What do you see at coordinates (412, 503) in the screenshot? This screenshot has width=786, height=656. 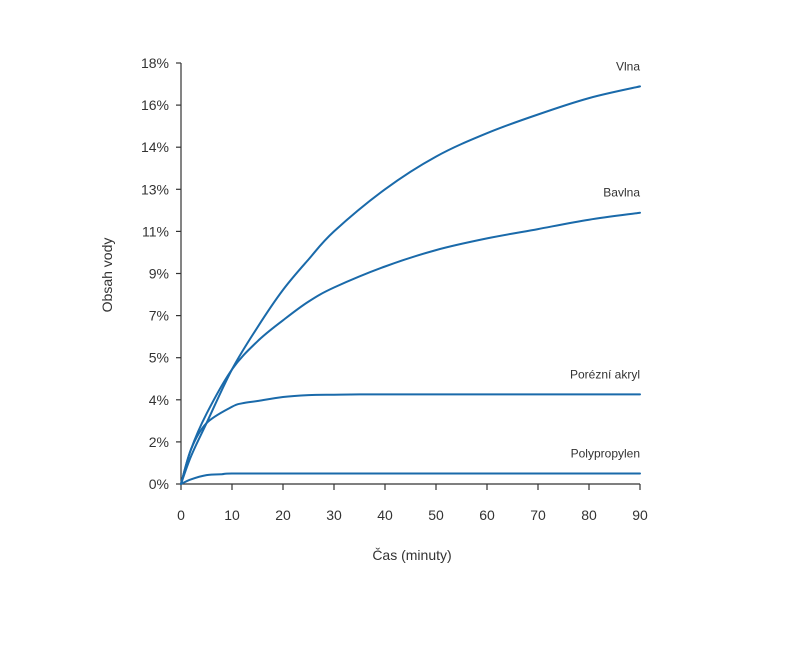 I see `x-ticks: 0 10 20 30 40 50 60 70 80 90` at bounding box center [412, 503].